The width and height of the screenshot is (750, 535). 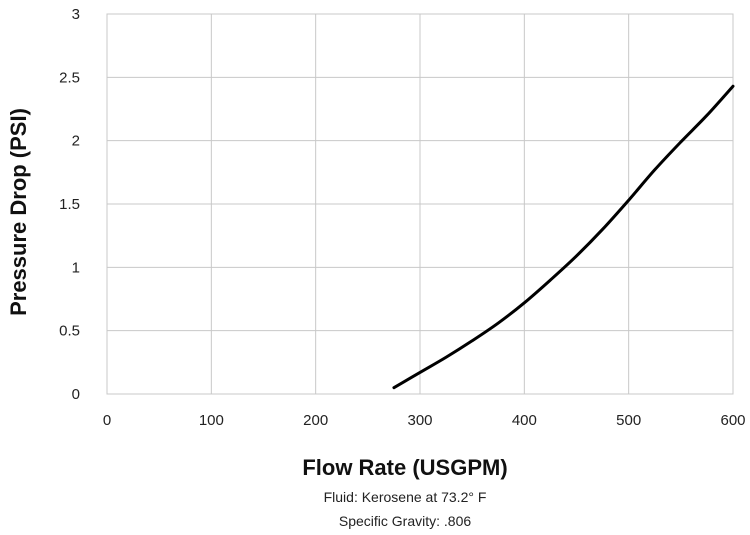 I want to click on x-tick-label: 600, so click(x=732, y=420).